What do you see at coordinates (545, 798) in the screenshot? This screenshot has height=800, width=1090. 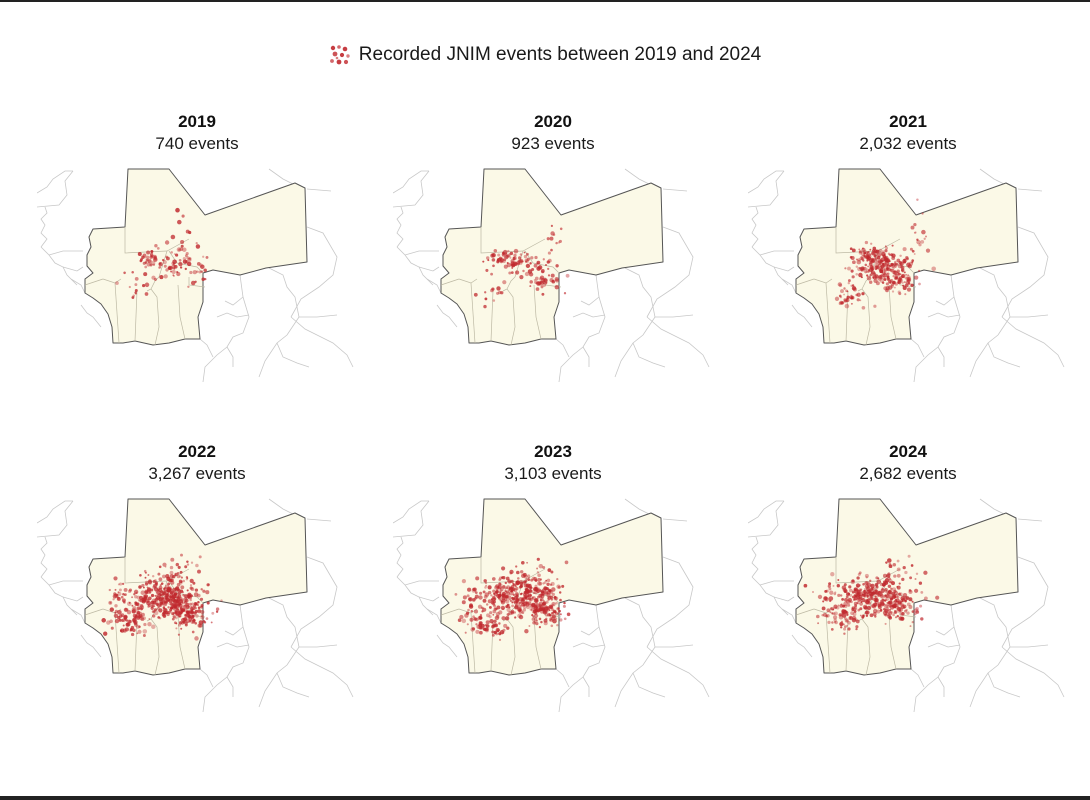 I see `bottom-border` at bounding box center [545, 798].